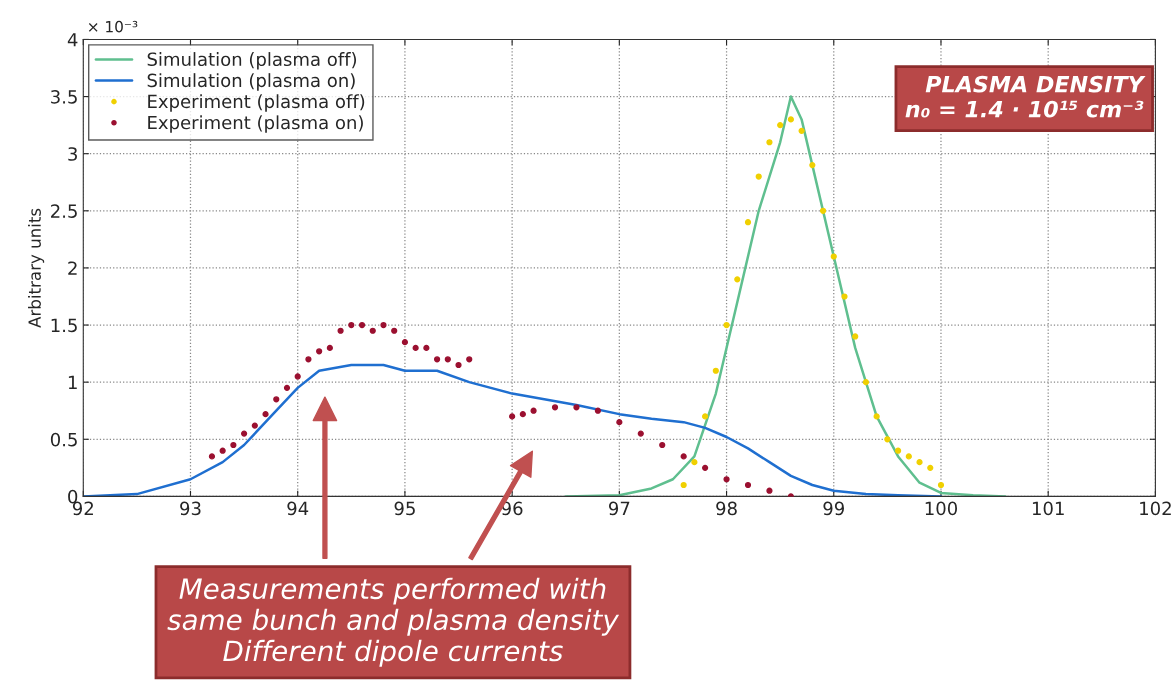 Image resolution: width=1173 pixels, height=680 pixels. I want to click on text: × 10⁻³, so click(113, 26).